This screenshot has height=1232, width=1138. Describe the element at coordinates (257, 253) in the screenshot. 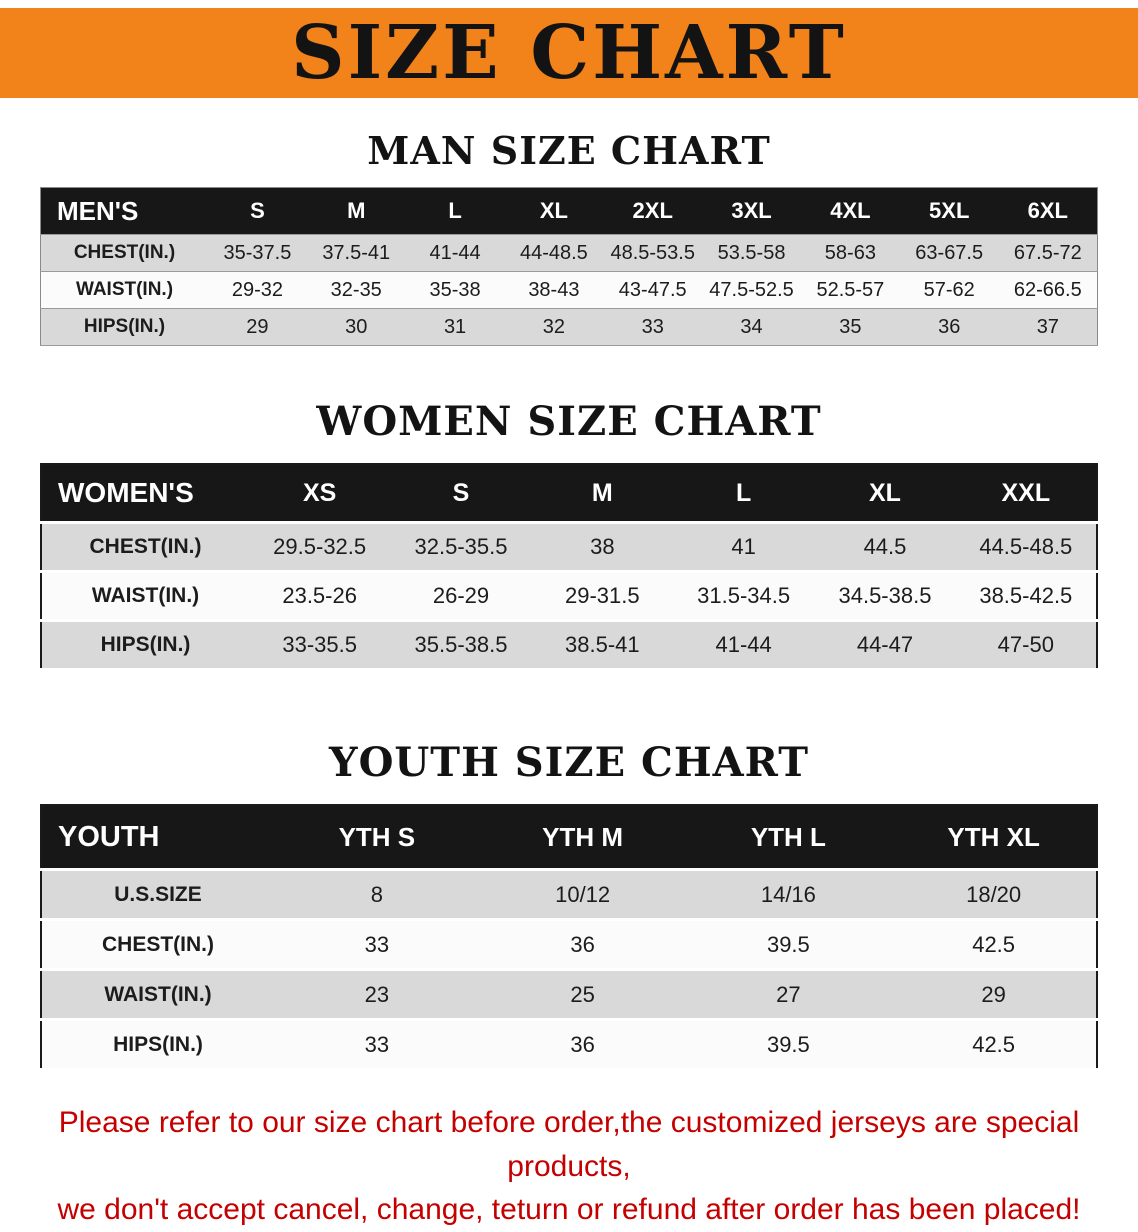

I see `value-cell: 35-37.5` at that location.